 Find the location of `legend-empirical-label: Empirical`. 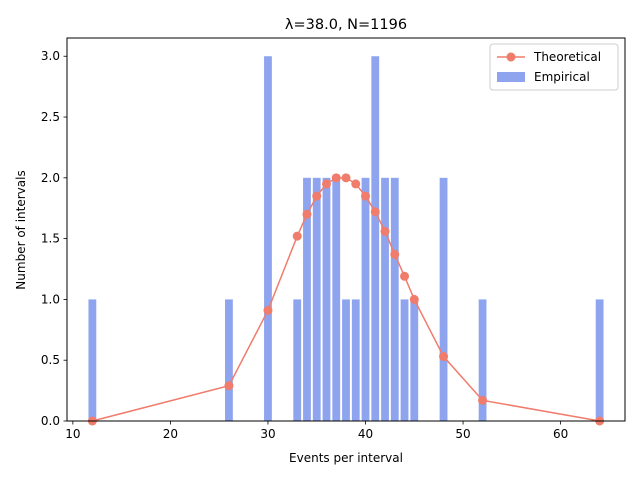

legend-empirical-label: Empirical is located at coordinates (562, 77).